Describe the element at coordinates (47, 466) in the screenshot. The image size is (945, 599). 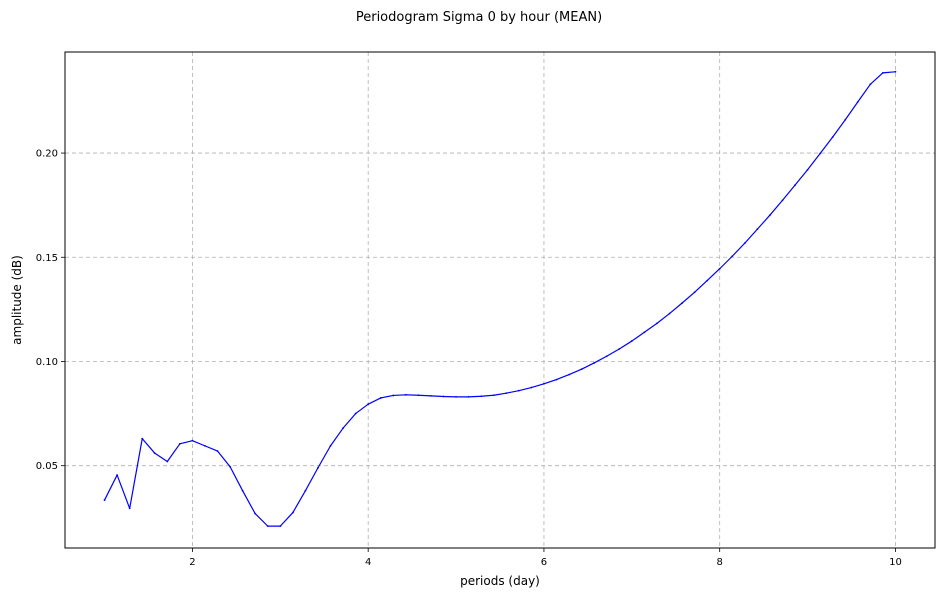
I see `y-tick-label: 0.05` at that location.